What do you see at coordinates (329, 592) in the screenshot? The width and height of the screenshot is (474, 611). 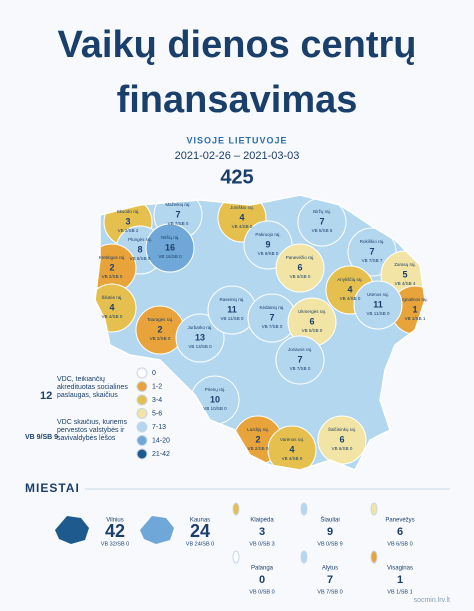 I see `city-funding: VB 7/SB 0` at bounding box center [329, 592].